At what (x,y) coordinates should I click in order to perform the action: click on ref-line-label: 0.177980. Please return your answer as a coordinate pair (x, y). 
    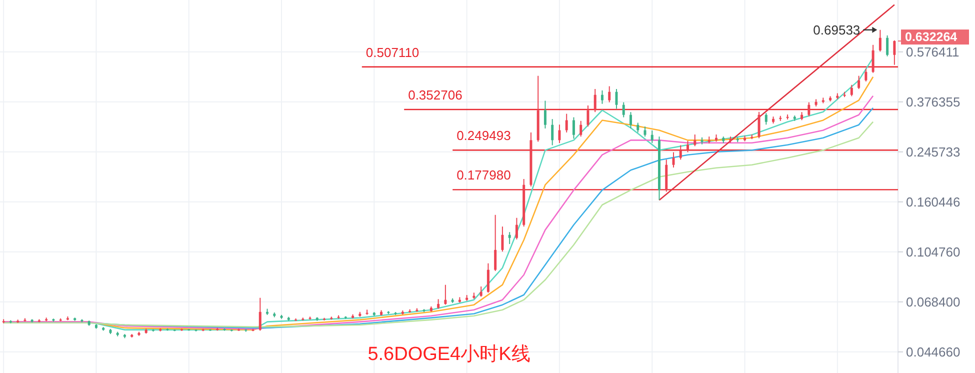
    Looking at the image, I should click on (483, 175).